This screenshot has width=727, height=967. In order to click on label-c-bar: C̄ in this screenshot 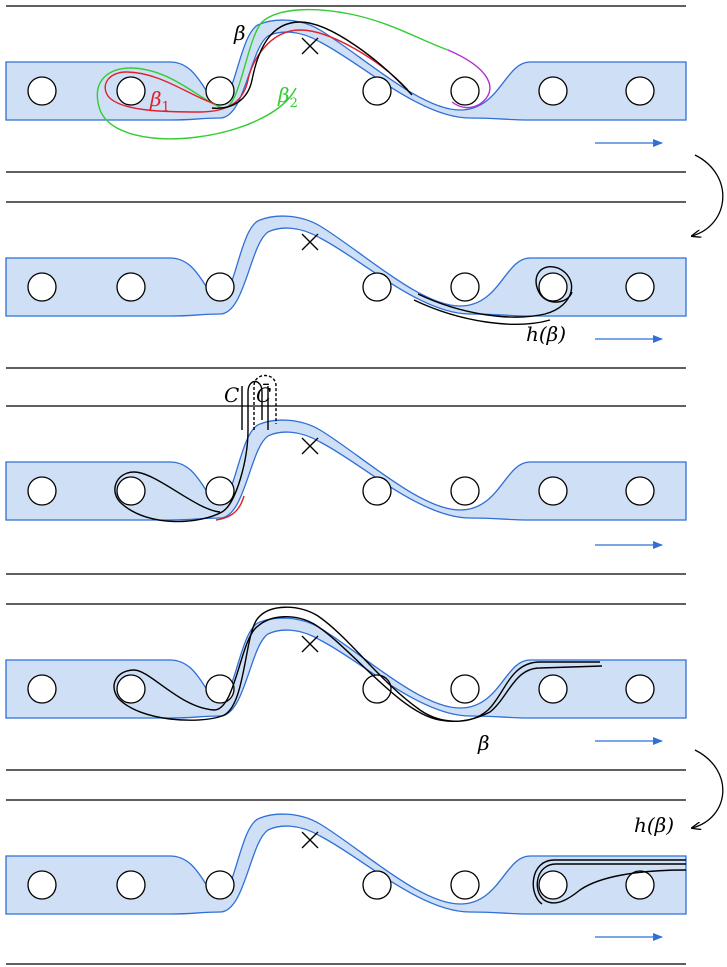, I will do `click(263, 394)`.